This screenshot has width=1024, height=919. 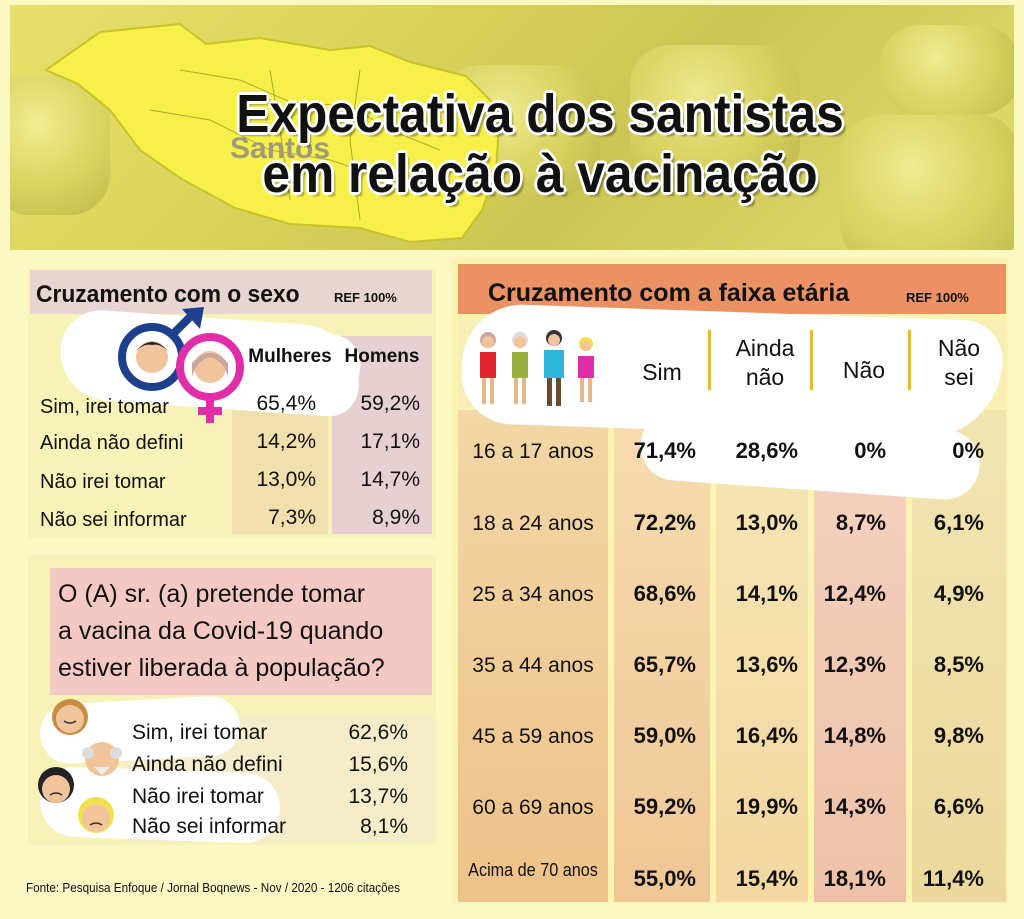 I want to click on age-row-label: 18 a 24 anos, so click(x=533, y=523).